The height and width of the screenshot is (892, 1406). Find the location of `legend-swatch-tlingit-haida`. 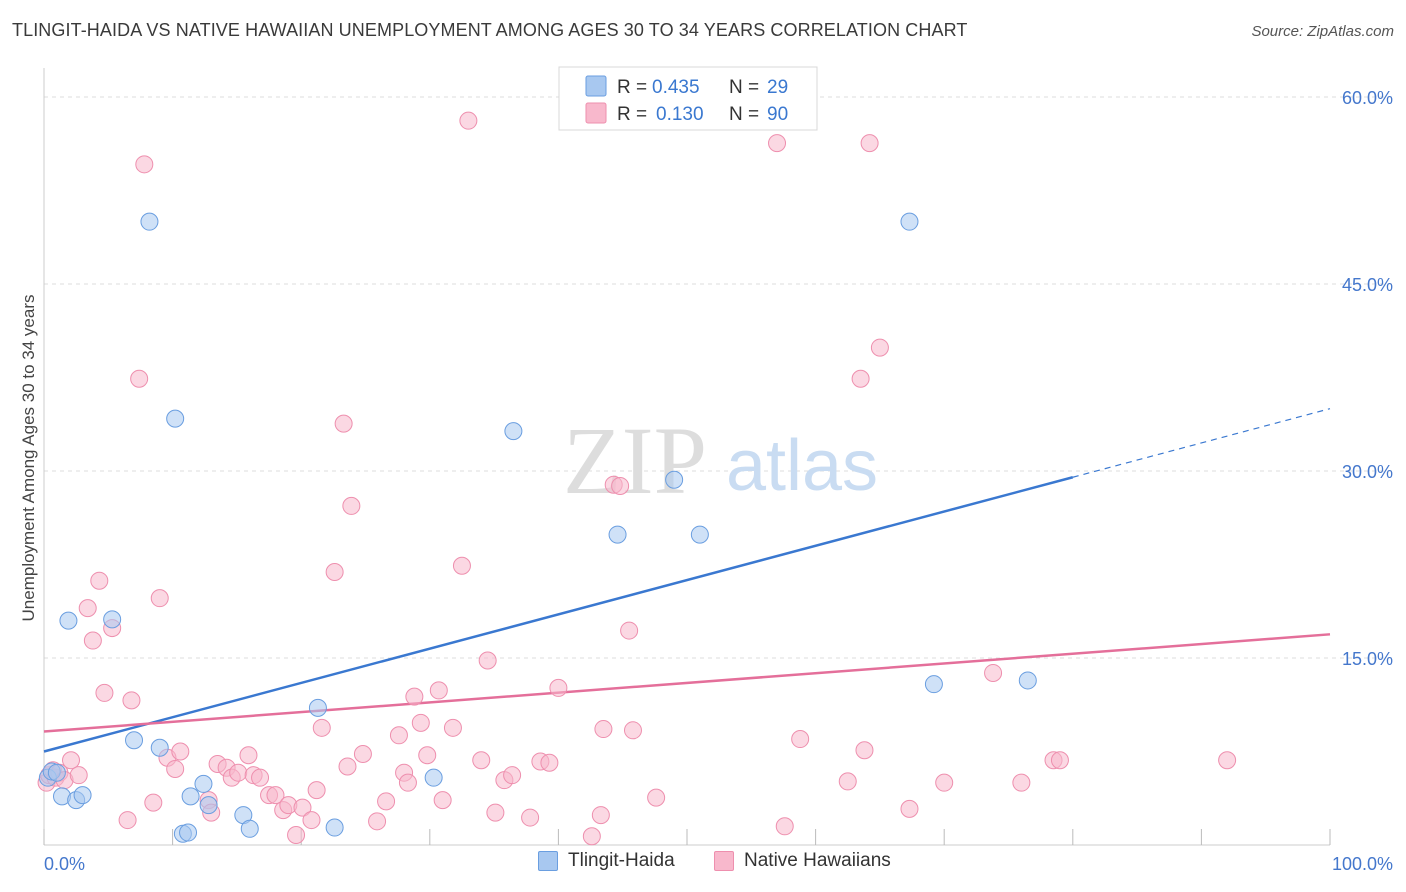

legend-swatch-tlingit-haida is located at coordinates (548, 861).